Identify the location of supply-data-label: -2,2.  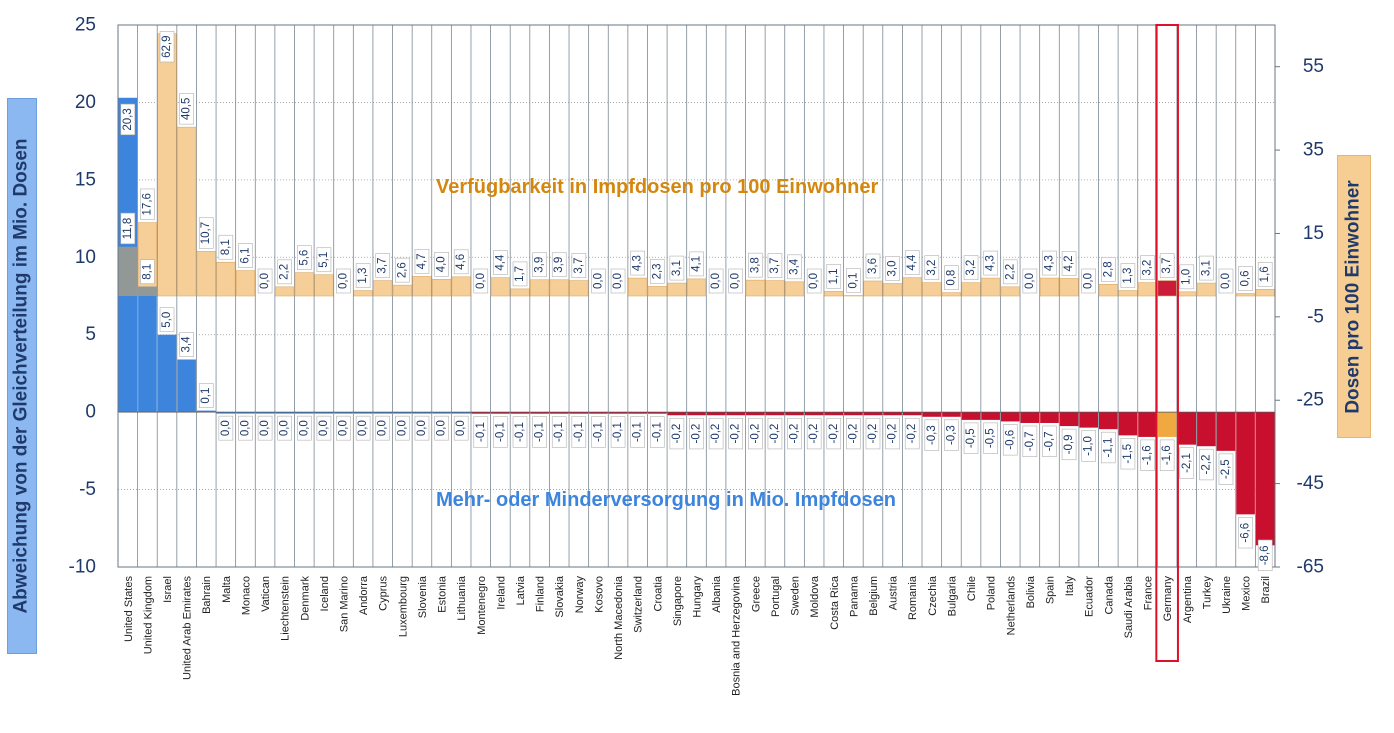
(1206, 465).